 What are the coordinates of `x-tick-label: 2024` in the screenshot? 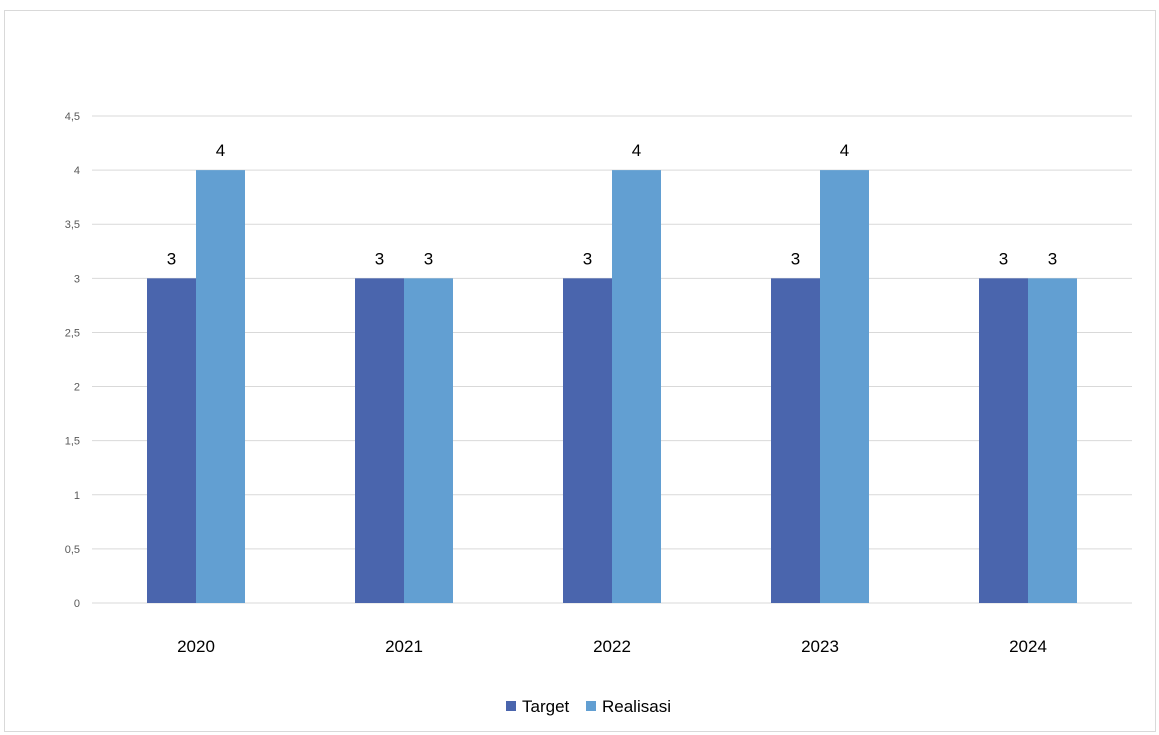 It's located at (1028, 646).